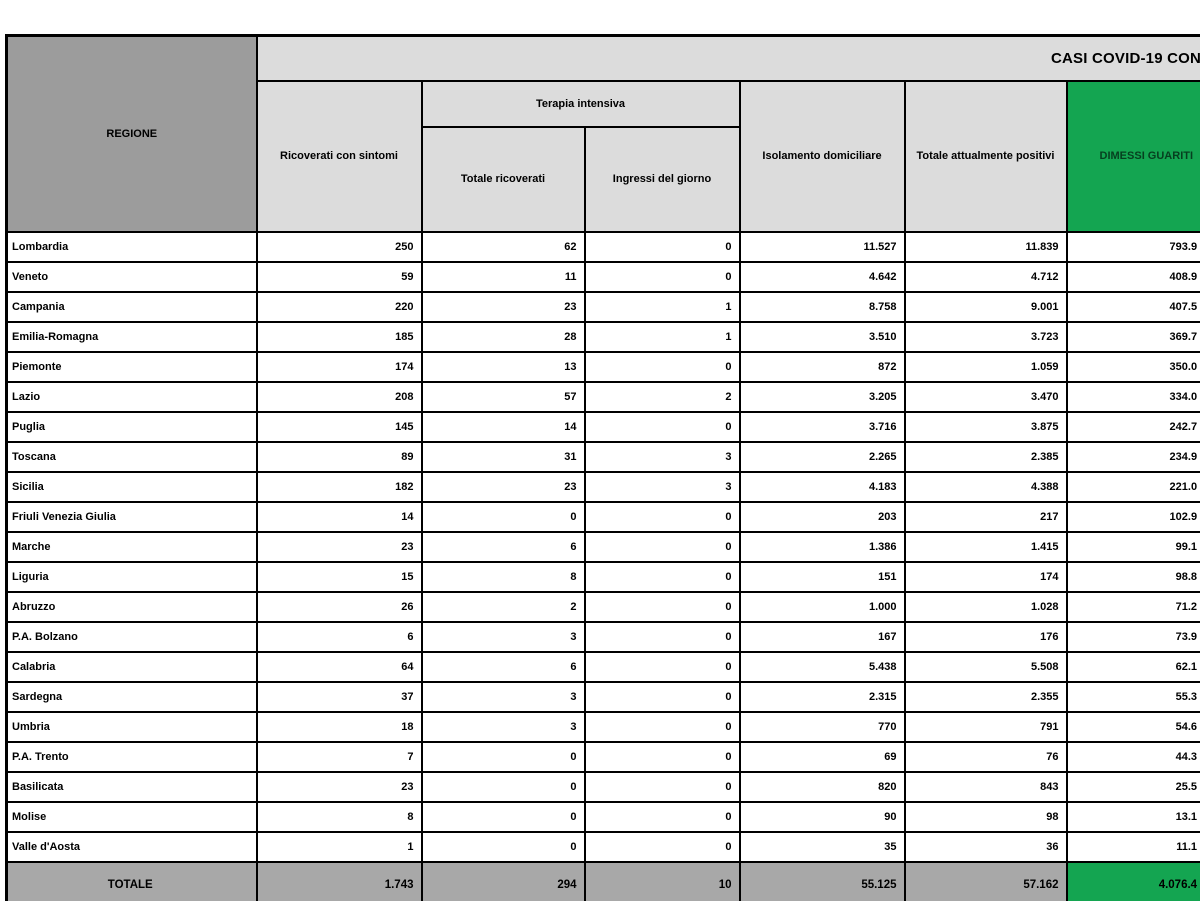  Describe the element at coordinates (339, 367) in the screenshot. I see `hospitalized-cell: 174` at that location.